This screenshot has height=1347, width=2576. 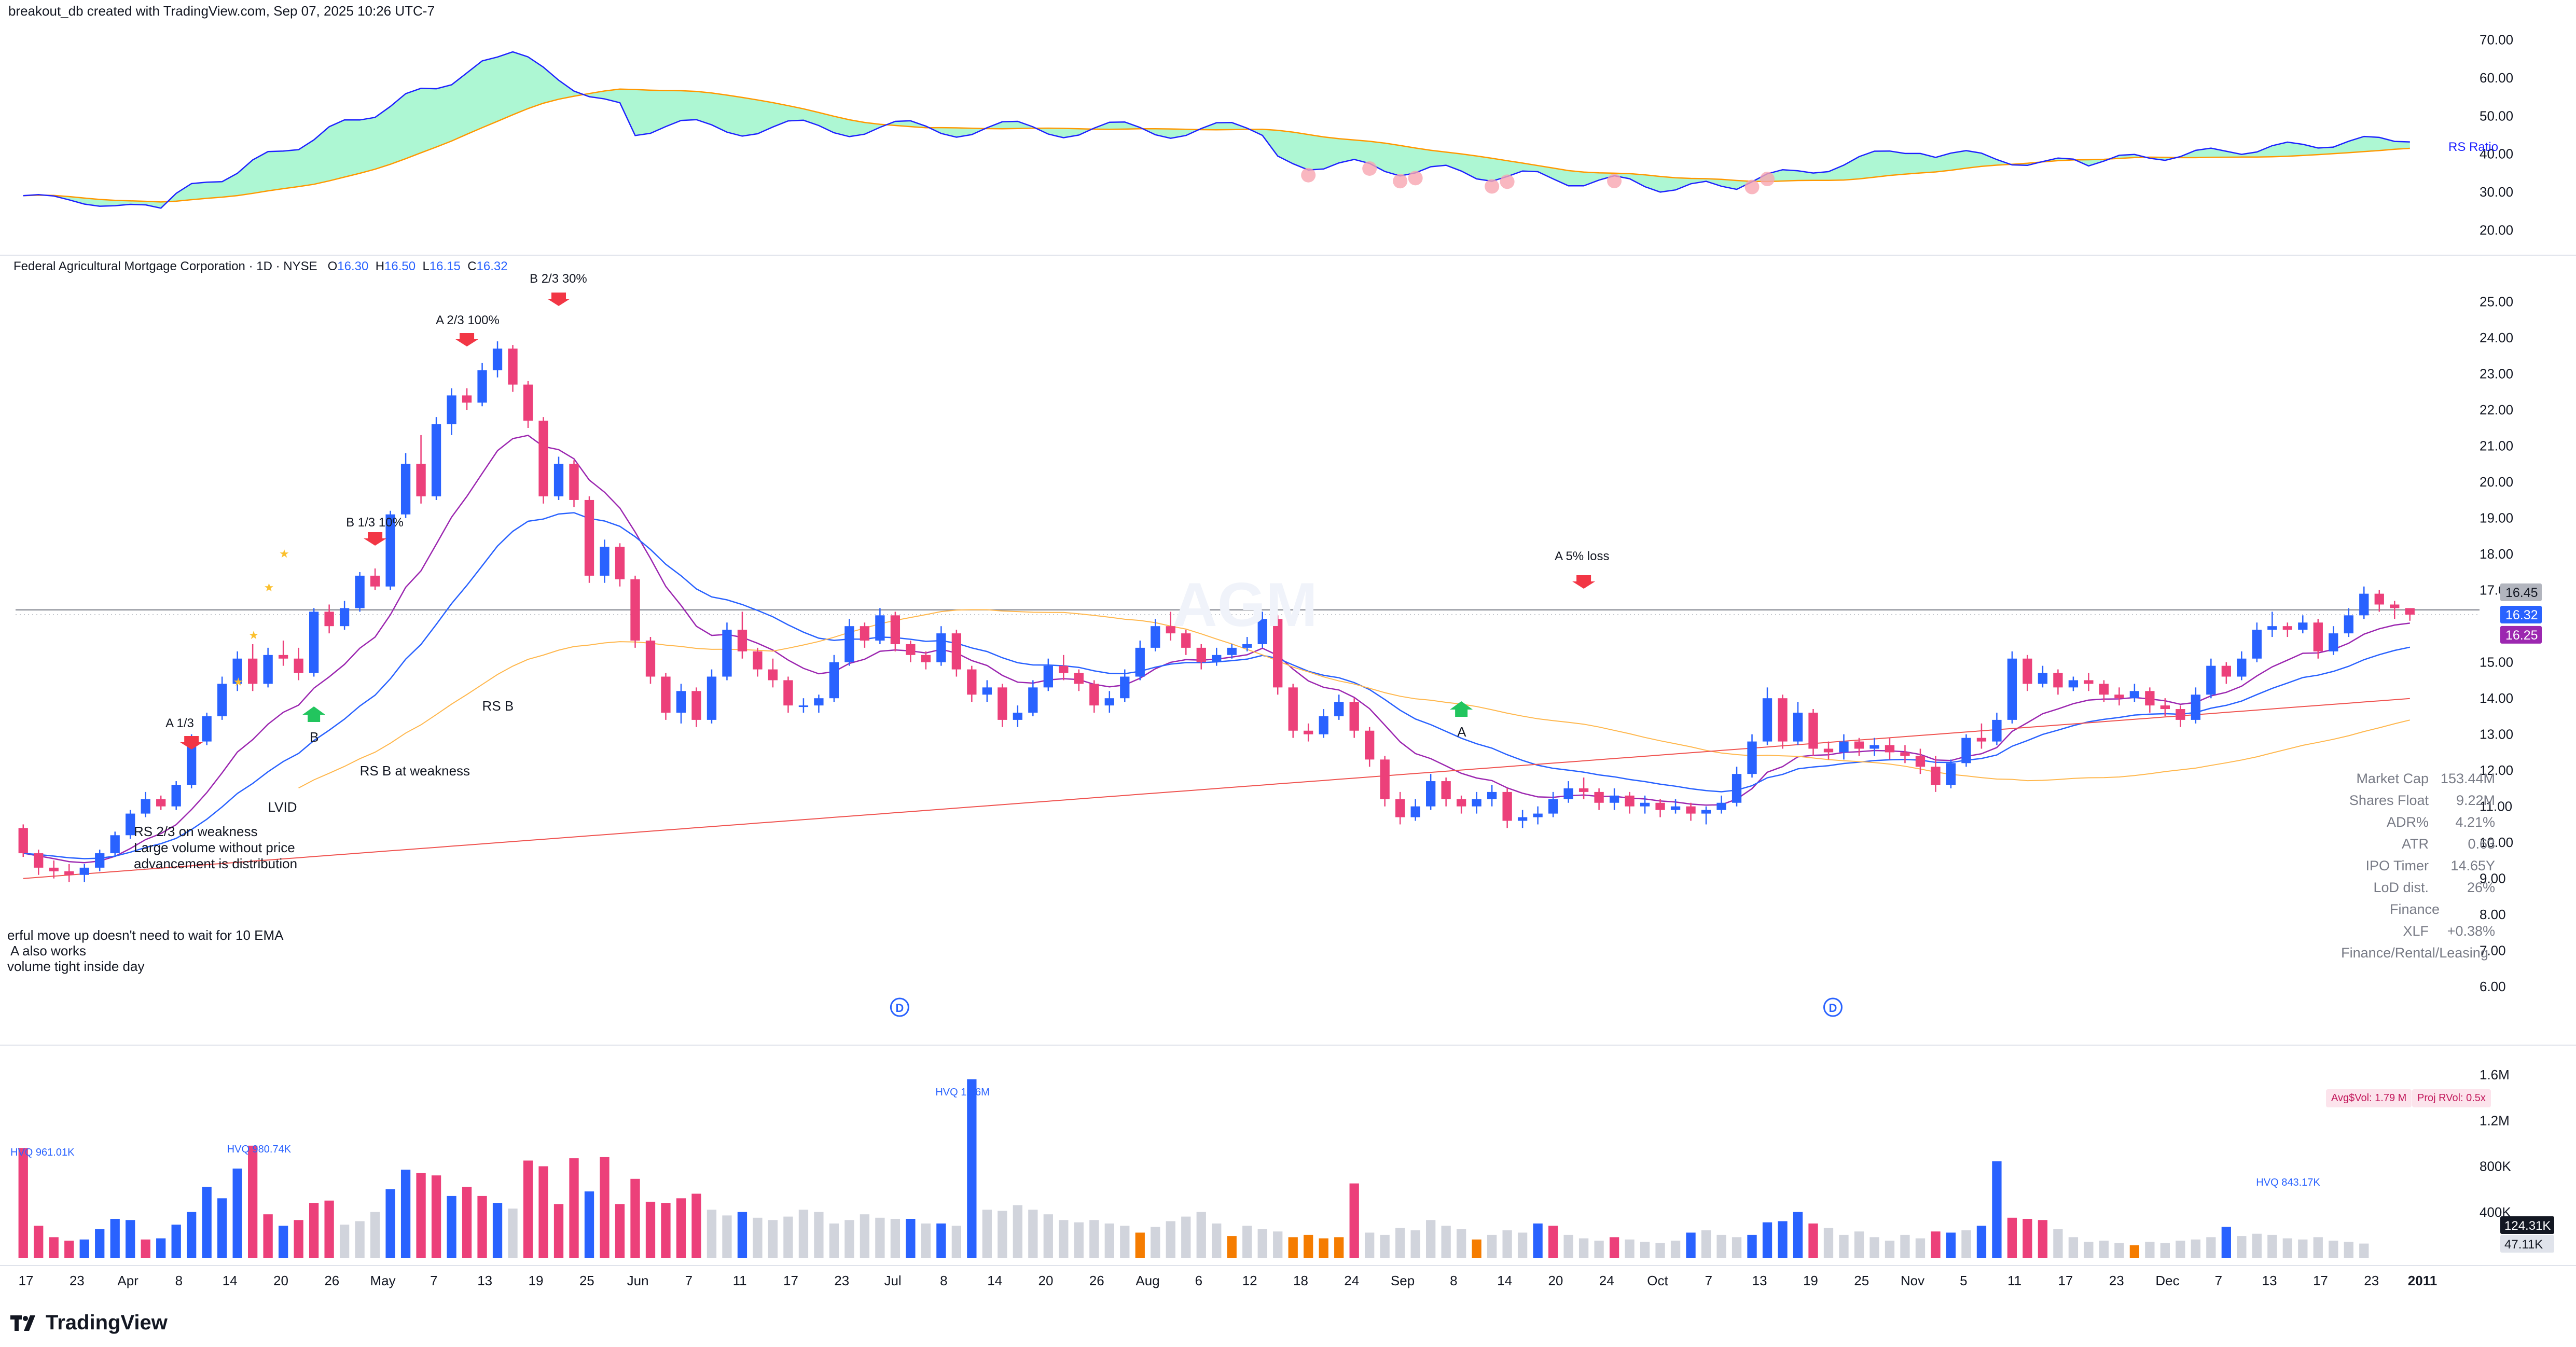 I want to click on price-tag, so click(x=2521, y=592).